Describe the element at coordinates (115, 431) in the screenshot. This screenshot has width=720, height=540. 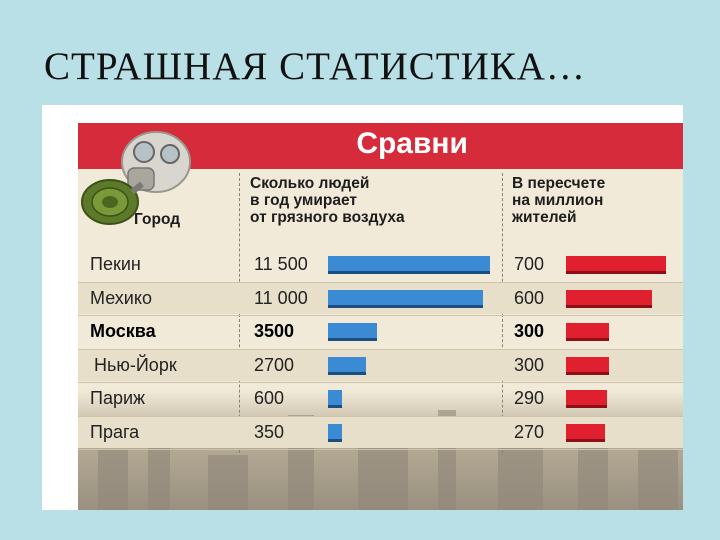
I see `city-label: Прага` at that location.